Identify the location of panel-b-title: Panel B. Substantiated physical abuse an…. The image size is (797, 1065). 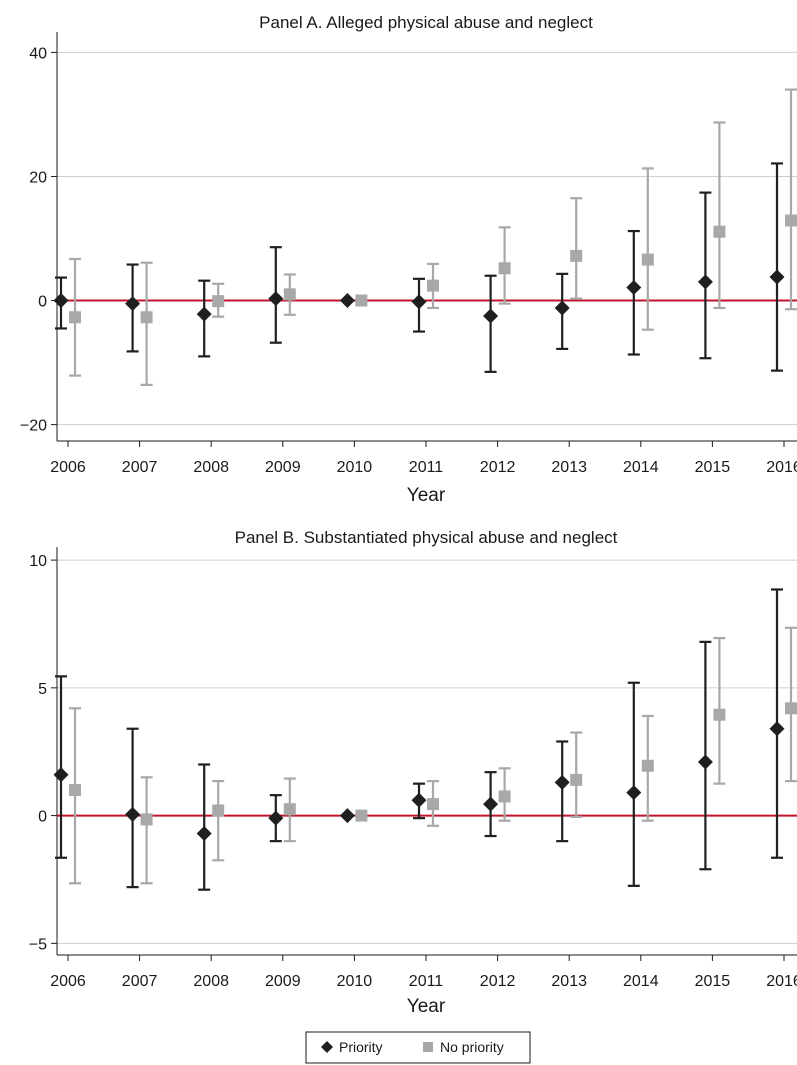
(426, 537).